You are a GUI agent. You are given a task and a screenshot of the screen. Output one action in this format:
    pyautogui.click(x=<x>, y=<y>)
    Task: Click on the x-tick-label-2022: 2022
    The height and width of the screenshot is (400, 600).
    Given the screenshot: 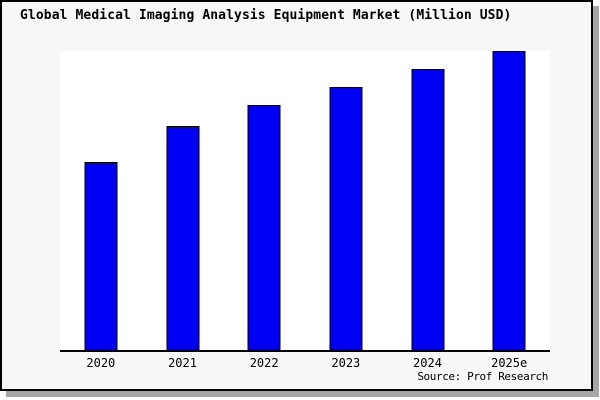 What is the action you would take?
    pyautogui.click(x=264, y=363)
    